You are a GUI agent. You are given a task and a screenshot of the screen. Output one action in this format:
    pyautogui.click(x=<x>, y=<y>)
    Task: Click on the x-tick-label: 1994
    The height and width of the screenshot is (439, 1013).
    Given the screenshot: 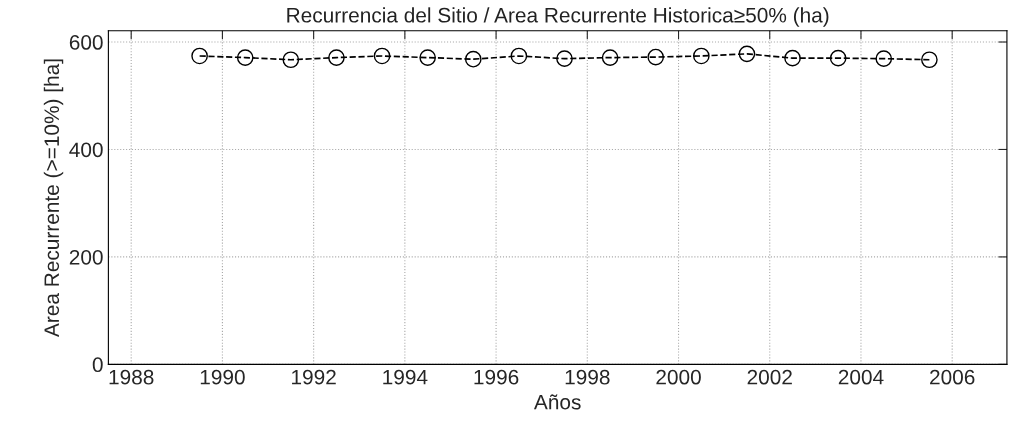 What is the action you would take?
    pyautogui.click(x=405, y=377)
    